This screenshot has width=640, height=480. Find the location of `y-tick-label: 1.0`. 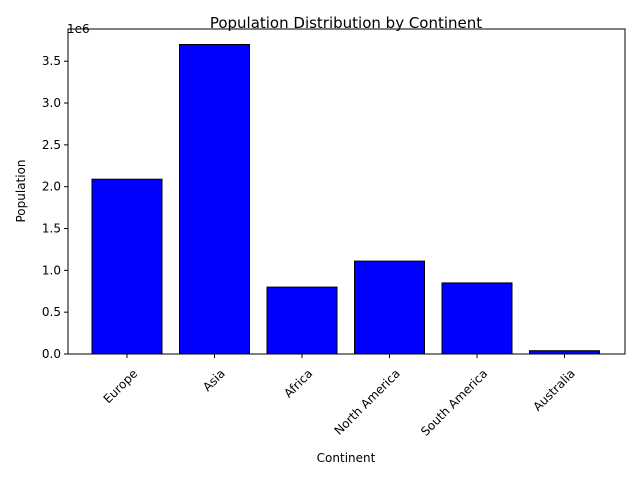

y-tick-label: 1.0 is located at coordinates (51, 270).